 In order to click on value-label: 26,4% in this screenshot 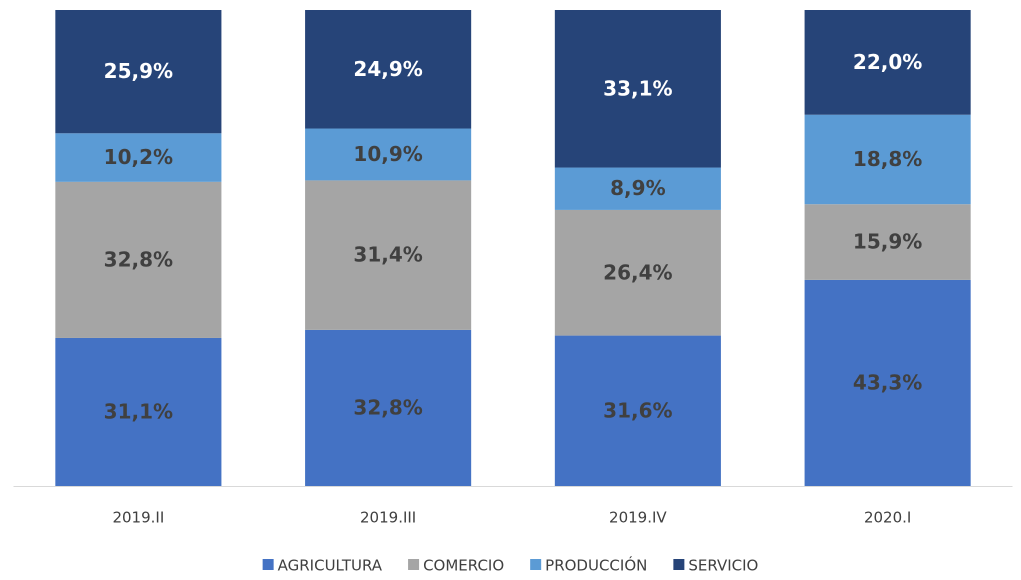, I will do `click(637, 272)`.